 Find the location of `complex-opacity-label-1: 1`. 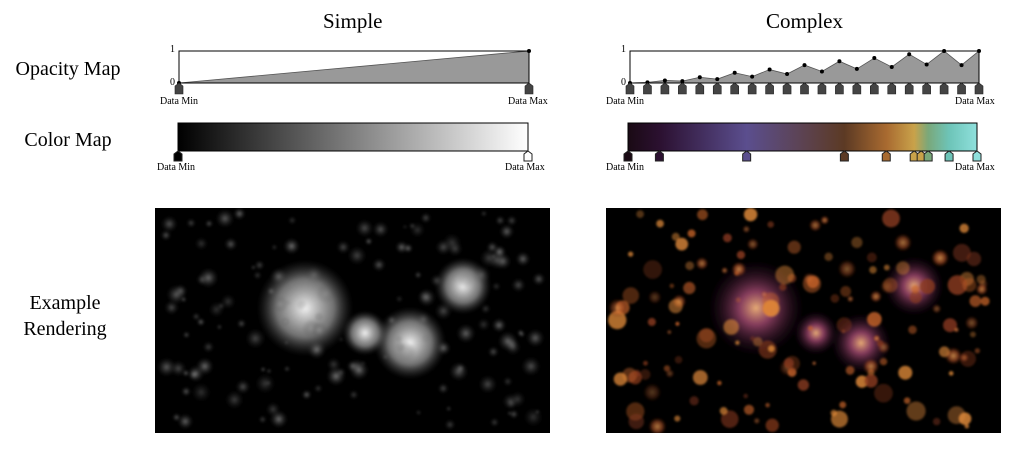

complex-opacity-label-1: 1 is located at coordinates (623, 49).